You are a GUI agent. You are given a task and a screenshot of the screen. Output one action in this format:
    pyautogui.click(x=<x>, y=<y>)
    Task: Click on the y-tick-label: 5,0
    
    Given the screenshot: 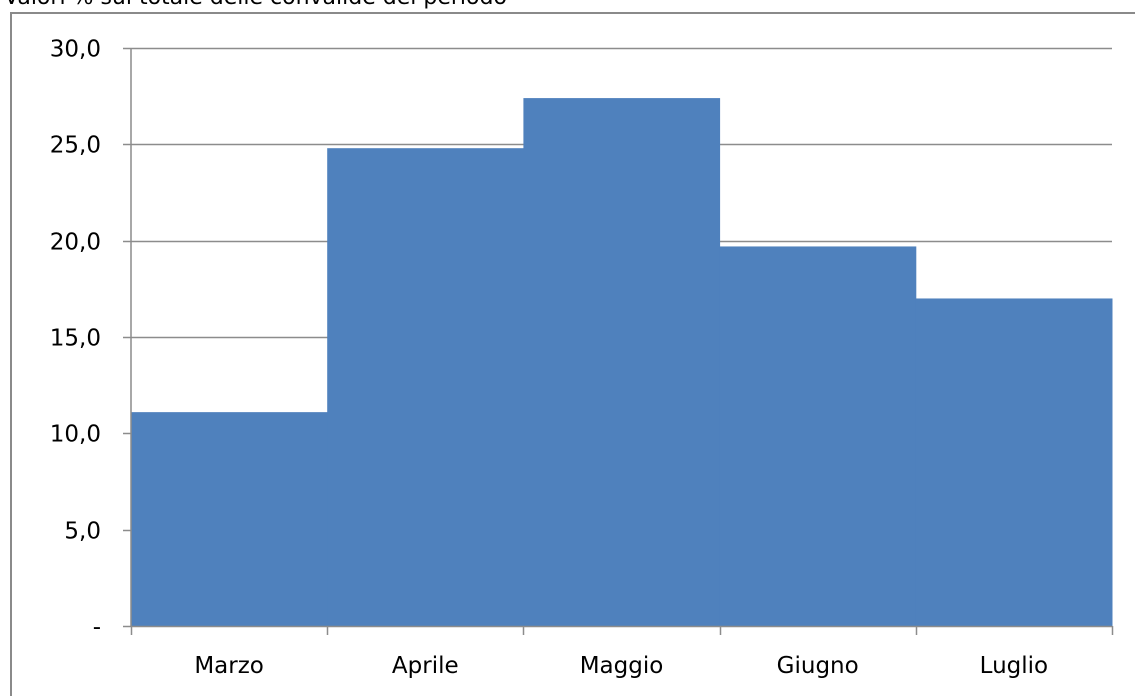 What is the action you would take?
    pyautogui.click(x=82, y=532)
    